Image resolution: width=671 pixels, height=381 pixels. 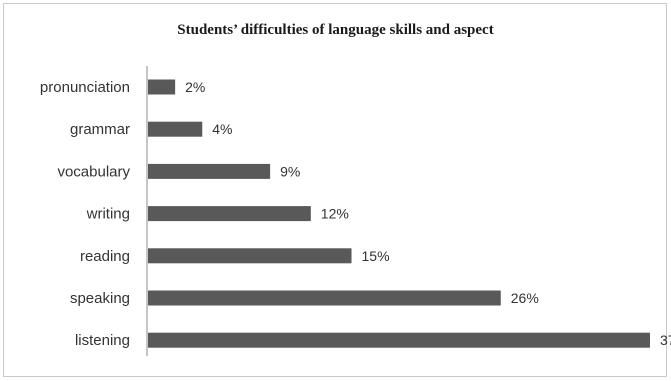 I want to click on category-label-vocabulary: vocabulary, so click(x=93, y=171).